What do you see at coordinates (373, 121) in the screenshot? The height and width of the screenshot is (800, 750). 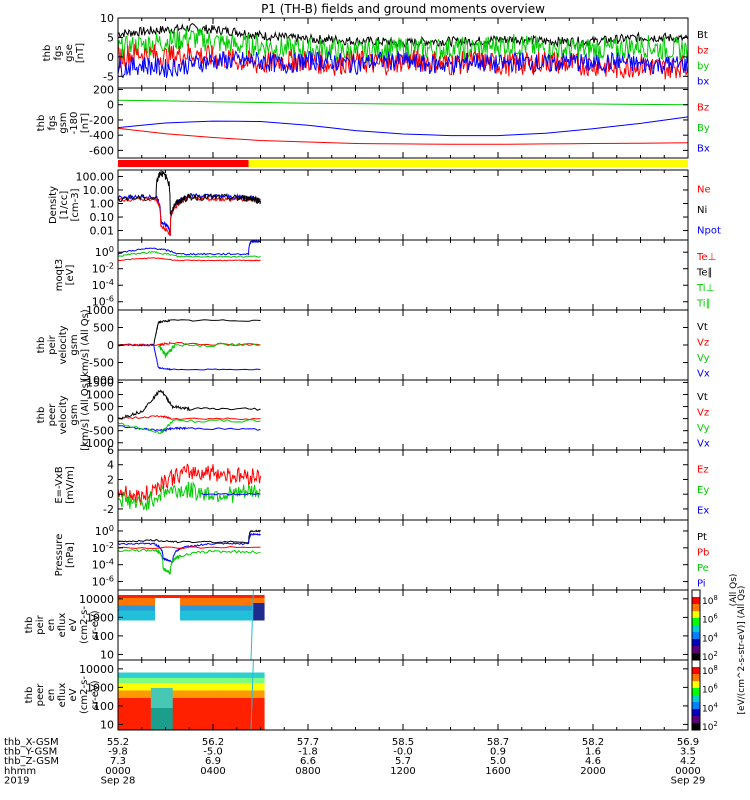 I see `panel-p2: 200 0 -200 -400 -600 thb fgs gsm -180 [nT] Bz By Bx` at bounding box center [373, 121].